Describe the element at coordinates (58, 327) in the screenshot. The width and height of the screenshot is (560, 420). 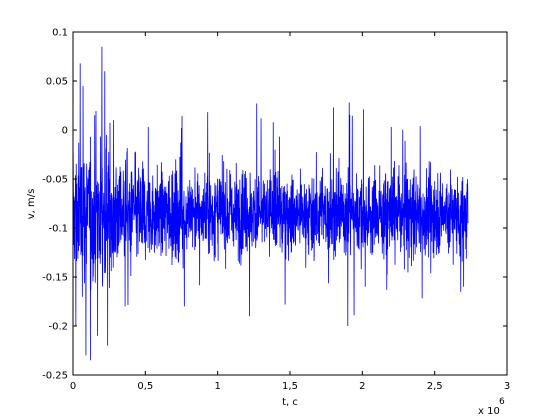
I see `y-tick-label: -0.2` at that location.